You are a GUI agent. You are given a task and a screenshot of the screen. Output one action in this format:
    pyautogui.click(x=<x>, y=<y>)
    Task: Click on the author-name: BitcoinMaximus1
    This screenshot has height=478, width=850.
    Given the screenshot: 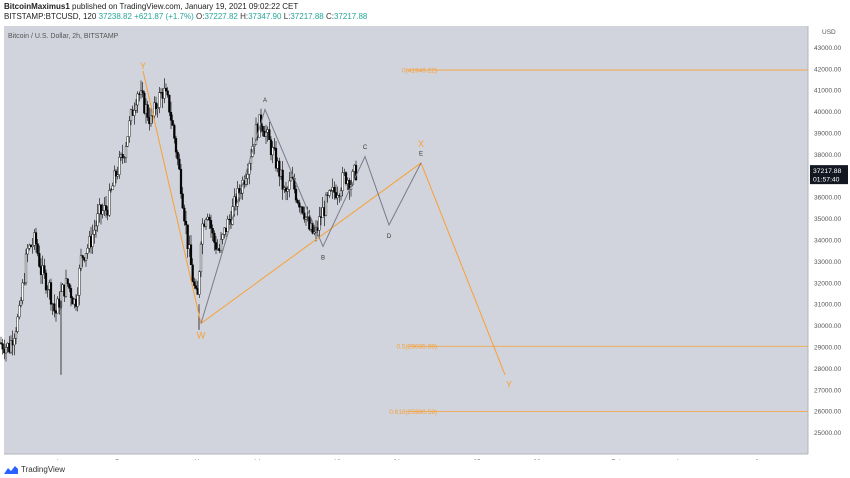 What is the action you would take?
    pyautogui.click(x=37, y=6)
    